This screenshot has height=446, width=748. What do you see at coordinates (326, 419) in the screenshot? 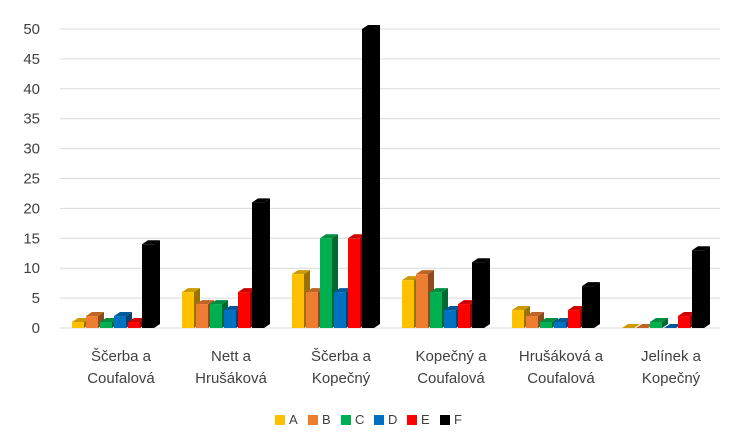
I see `legend-label: B` at bounding box center [326, 419].